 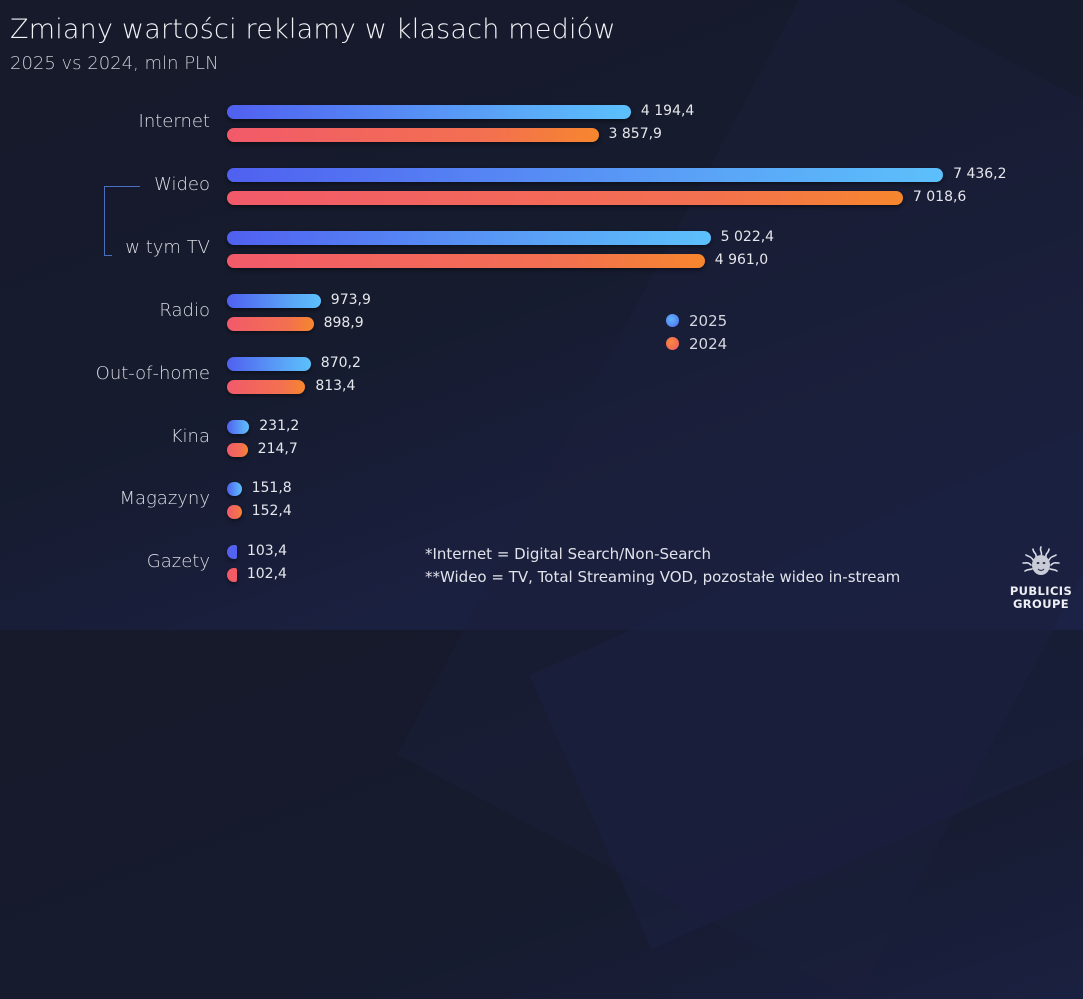 I want to click on legend: 2025 2024, so click(x=696, y=332).